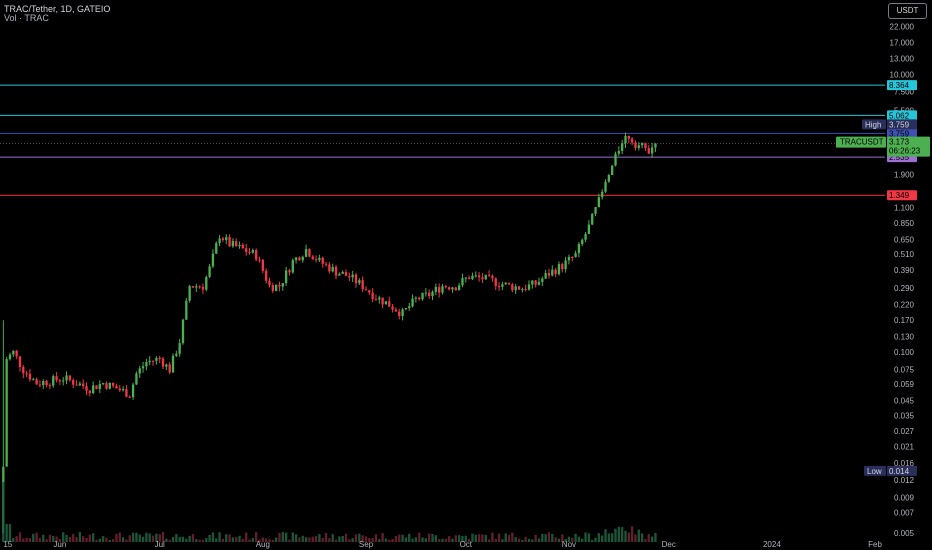 This screenshot has height=550, width=932. I want to click on y-tick-label: 0.100, so click(904, 352).